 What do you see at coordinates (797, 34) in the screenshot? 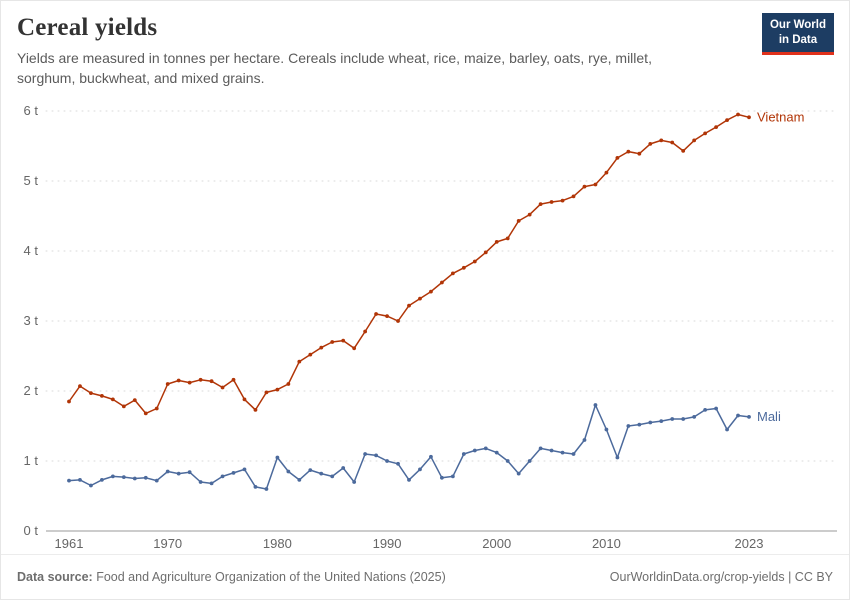
I see `owid-logo: Our World in Data` at bounding box center [797, 34].